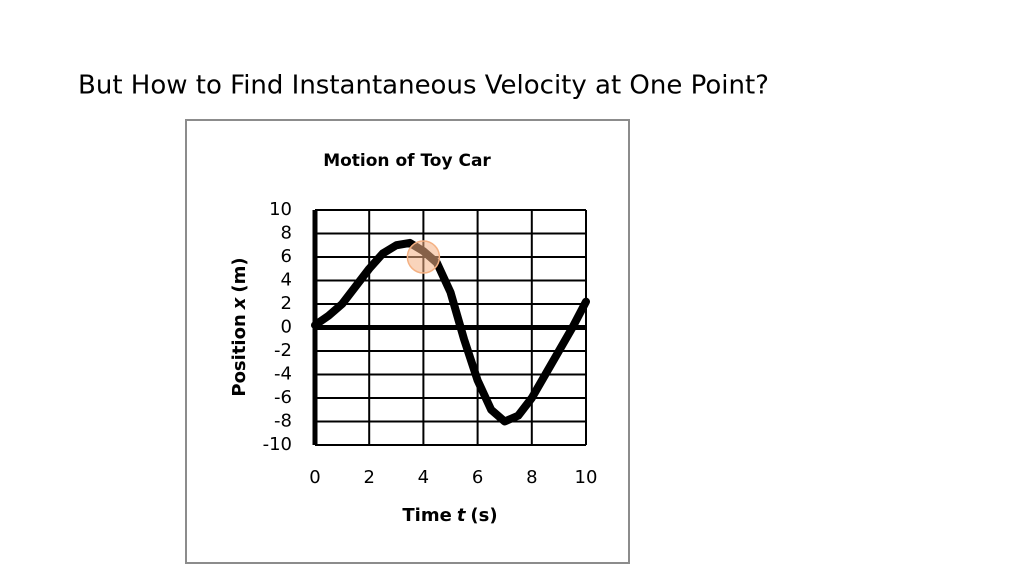 This screenshot has width=1024, height=580. I want to click on x-tick-label: 6, so click(477, 477).